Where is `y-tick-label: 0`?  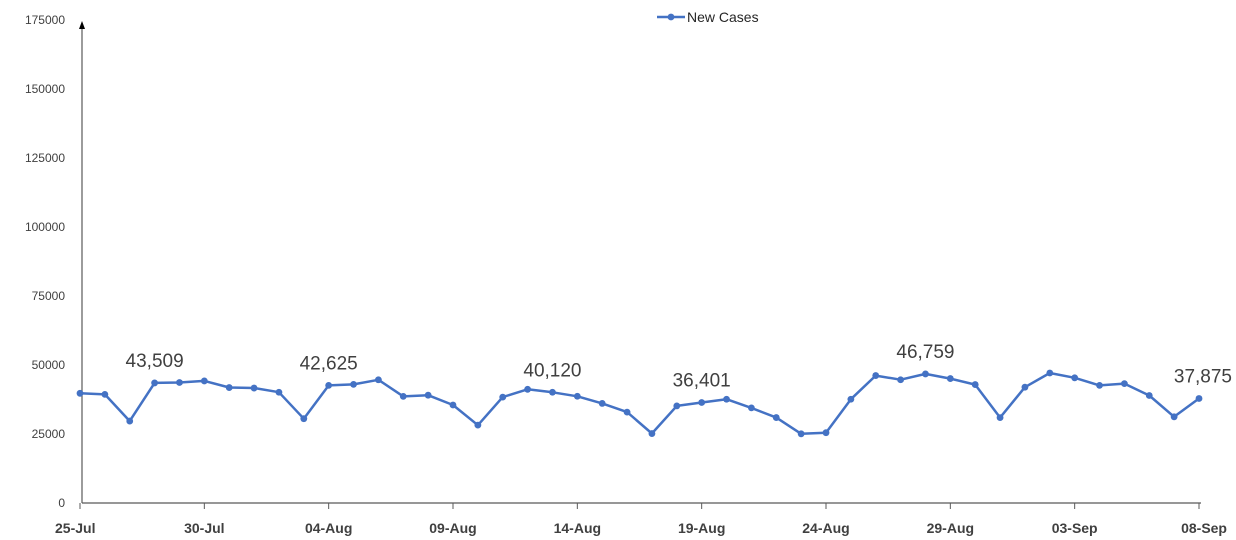
y-tick-label: 0 is located at coordinates (61, 503).